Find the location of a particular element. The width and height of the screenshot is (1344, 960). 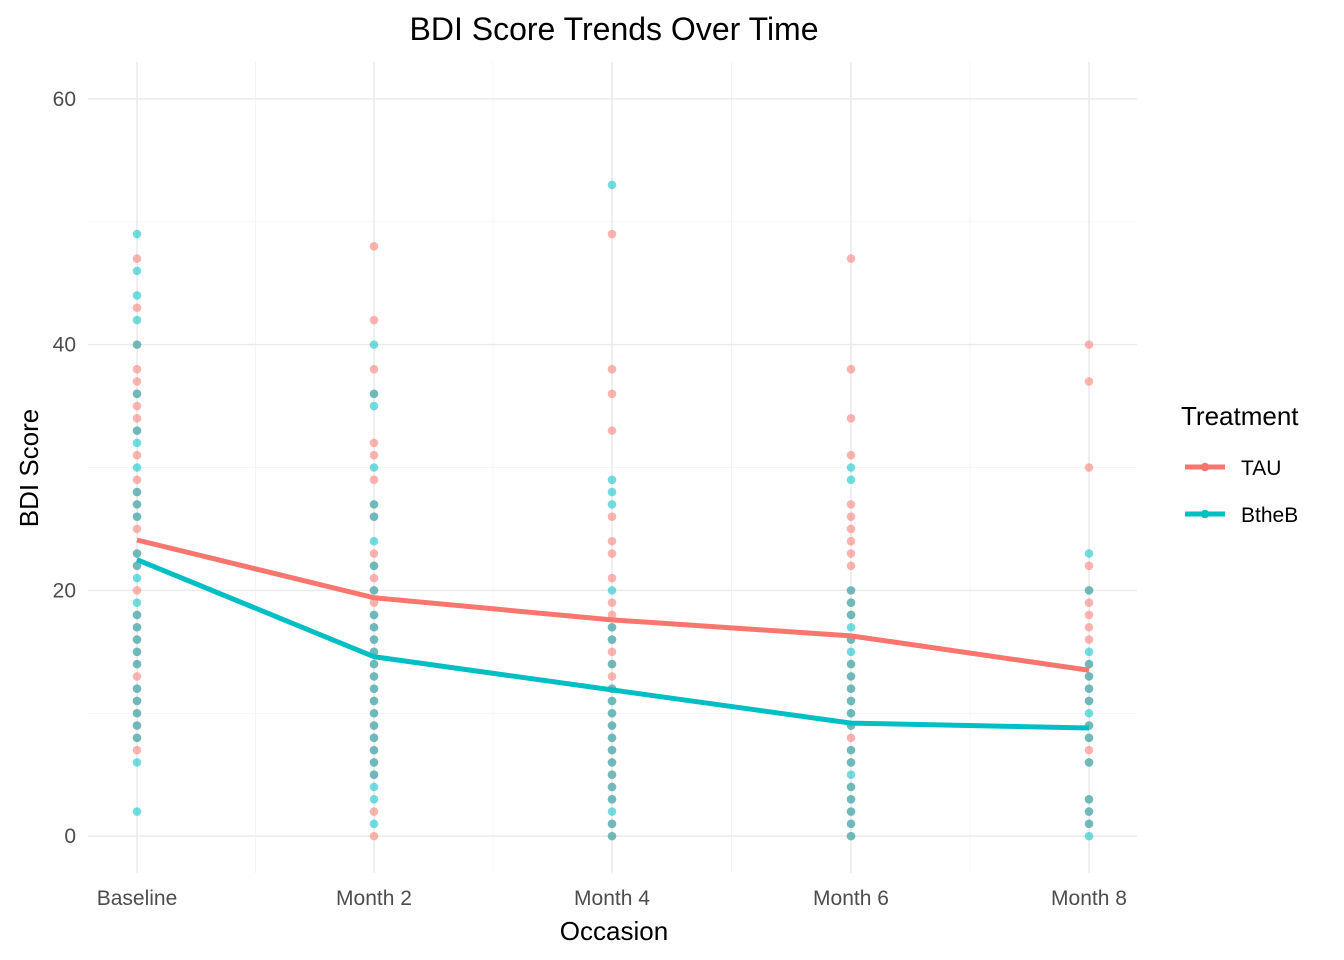

y-axis-title: BDI Score is located at coordinates (29, 468).